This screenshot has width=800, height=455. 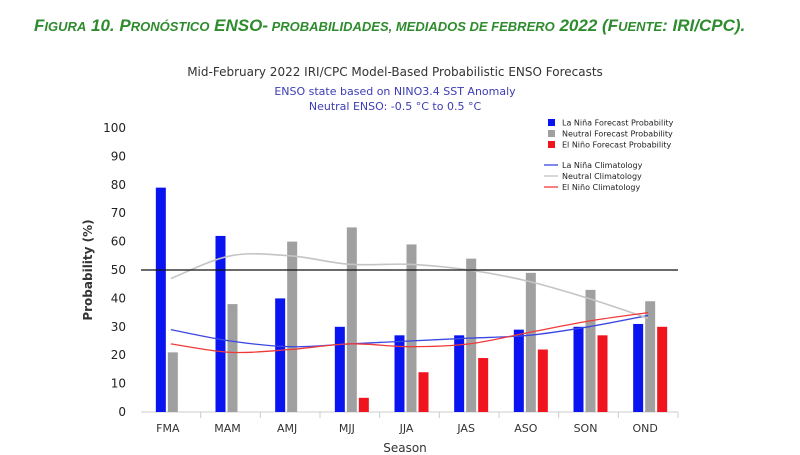 What do you see at coordinates (118, 355) in the screenshot?
I see `y-tick-label: 20` at bounding box center [118, 355].